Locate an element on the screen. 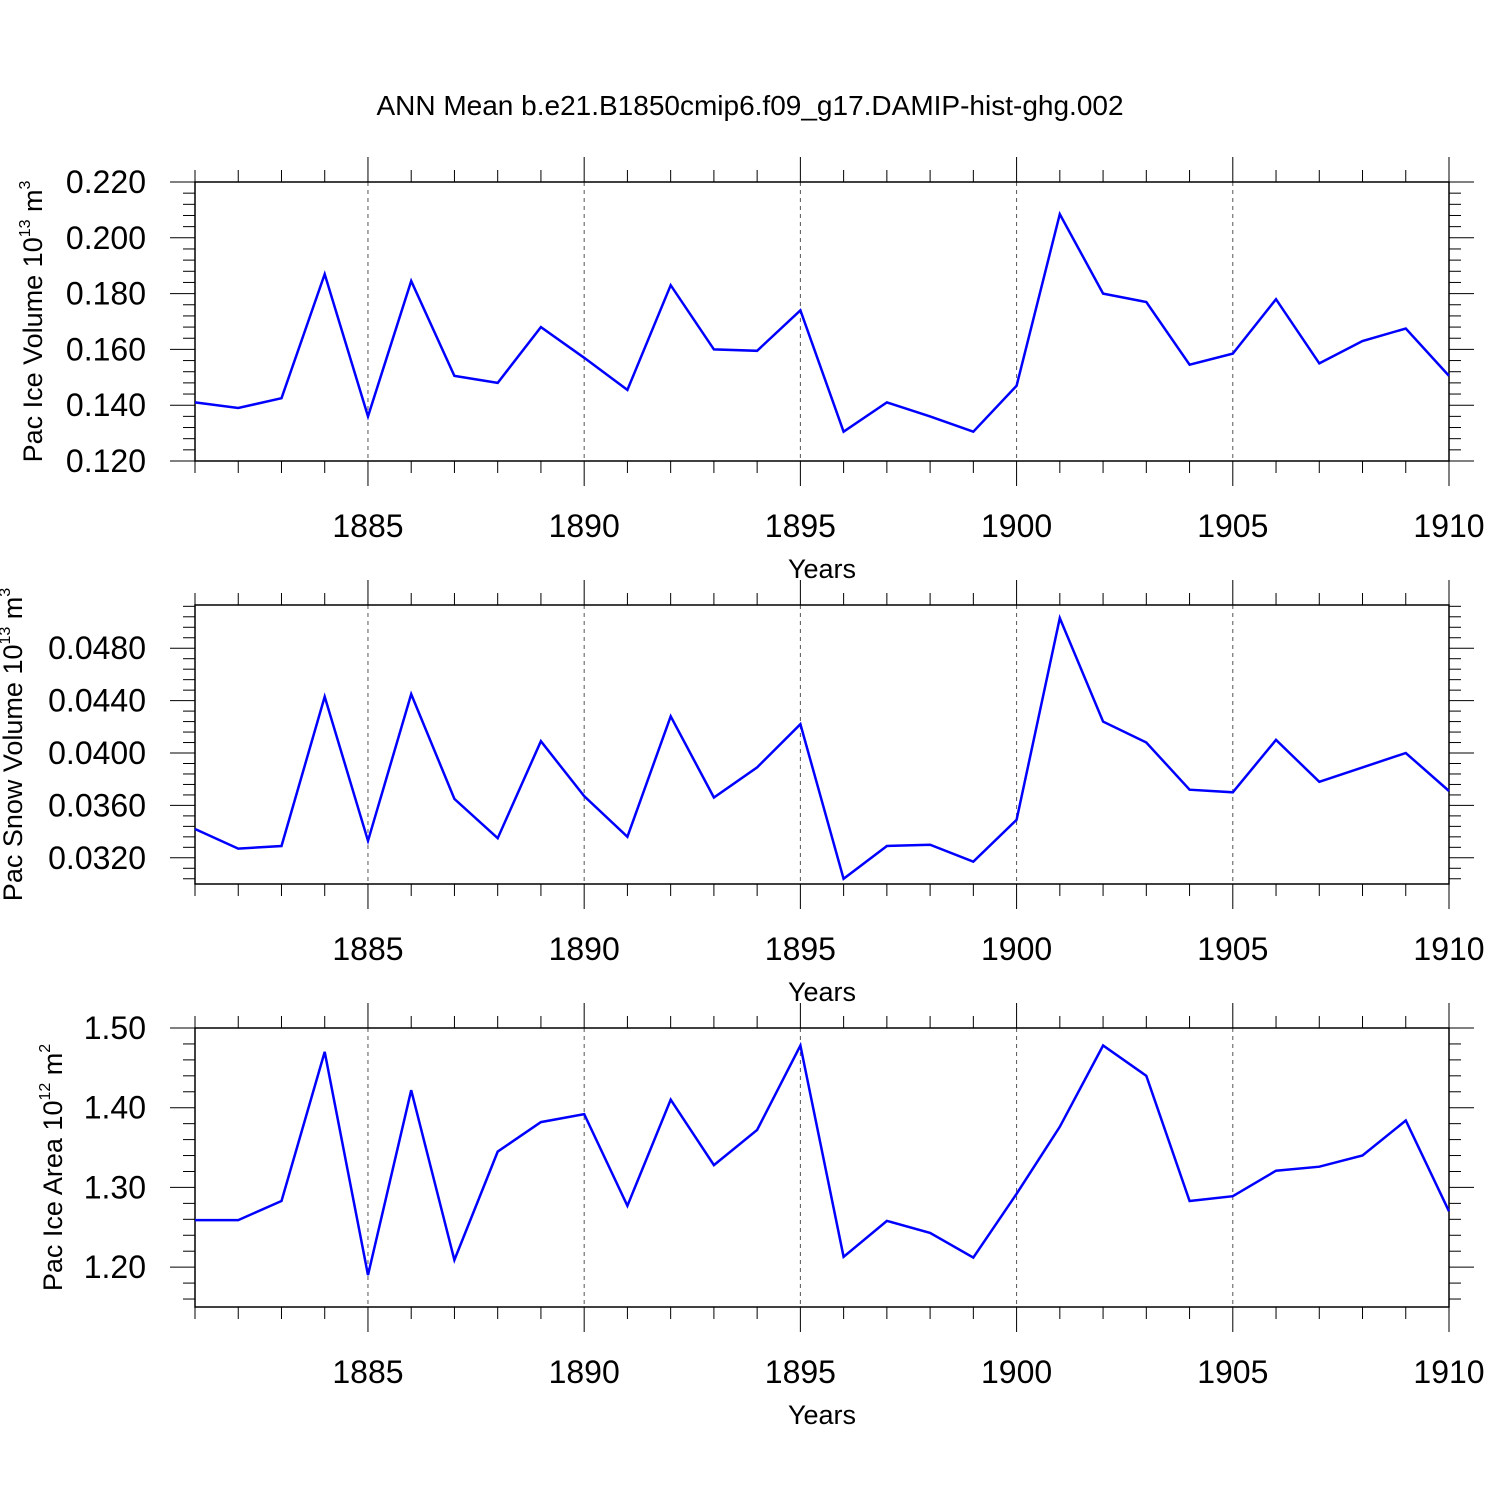  y-tick-label: 0.0480 is located at coordinates (97, 648).